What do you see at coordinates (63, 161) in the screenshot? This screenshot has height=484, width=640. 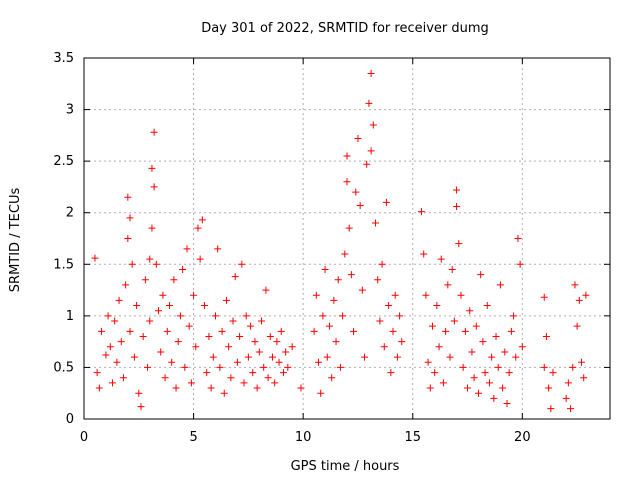 I see `y-tick-label: 2.5` at bounding box center [63, 161].